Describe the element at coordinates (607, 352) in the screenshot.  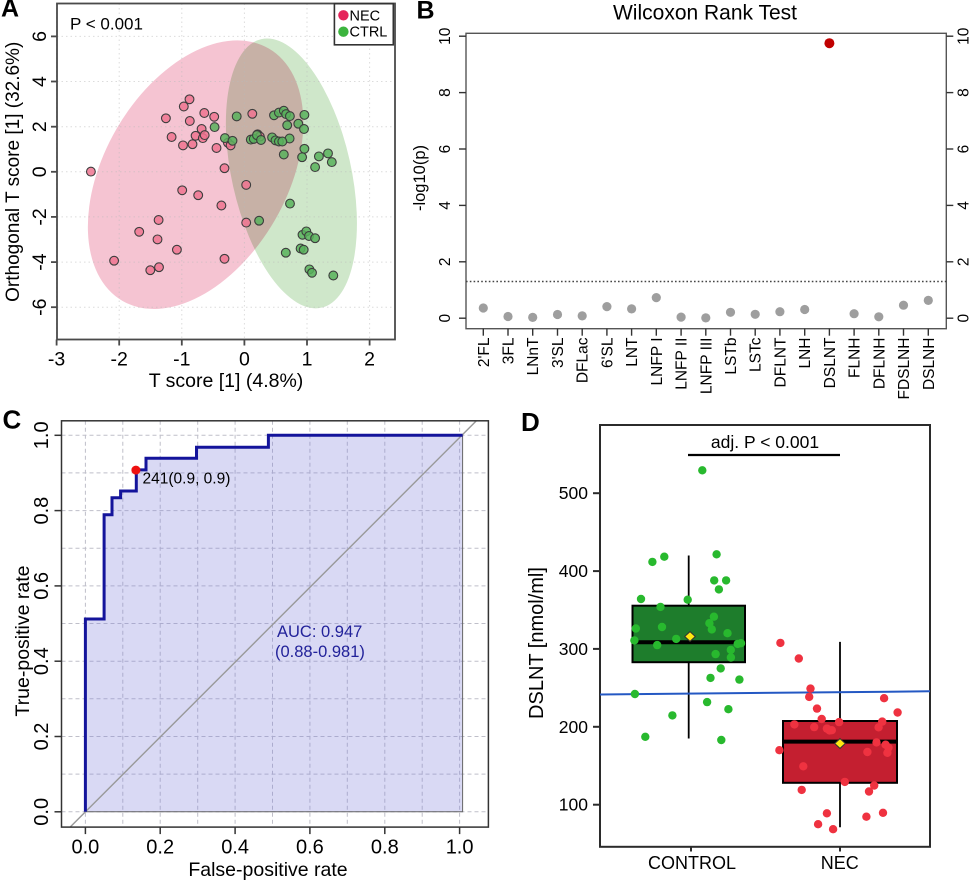
I see `svg-text: 6'SL` at that location.